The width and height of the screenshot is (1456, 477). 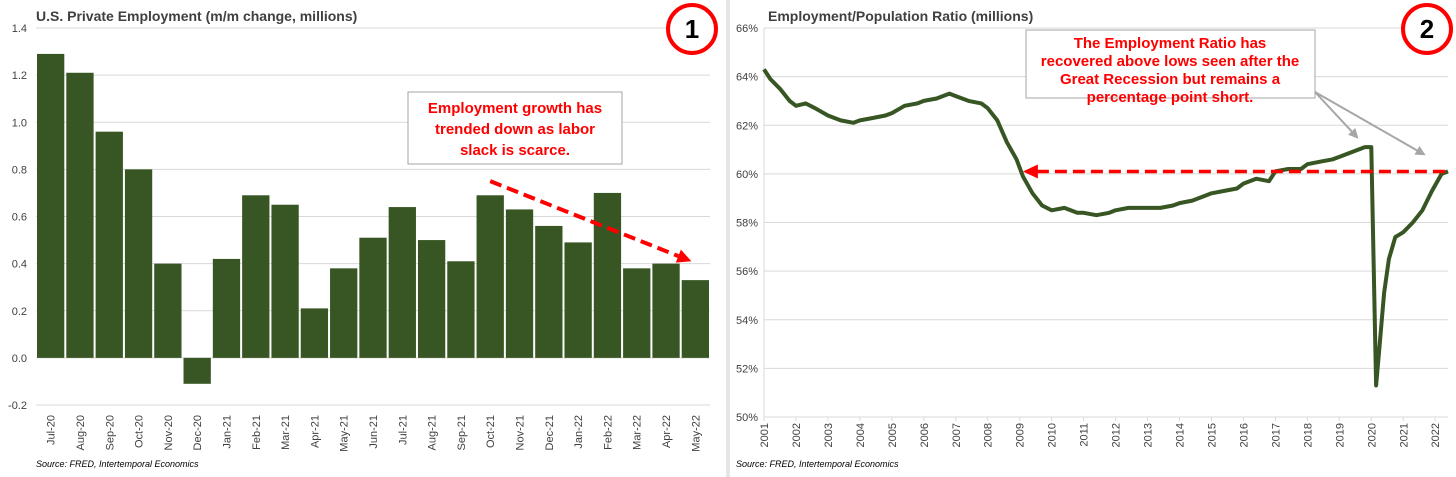 What do you see at coordinates (1244, 435) in the screenshot?
I see `x-tick-label: 2016` at bounding box center [1244, 435].